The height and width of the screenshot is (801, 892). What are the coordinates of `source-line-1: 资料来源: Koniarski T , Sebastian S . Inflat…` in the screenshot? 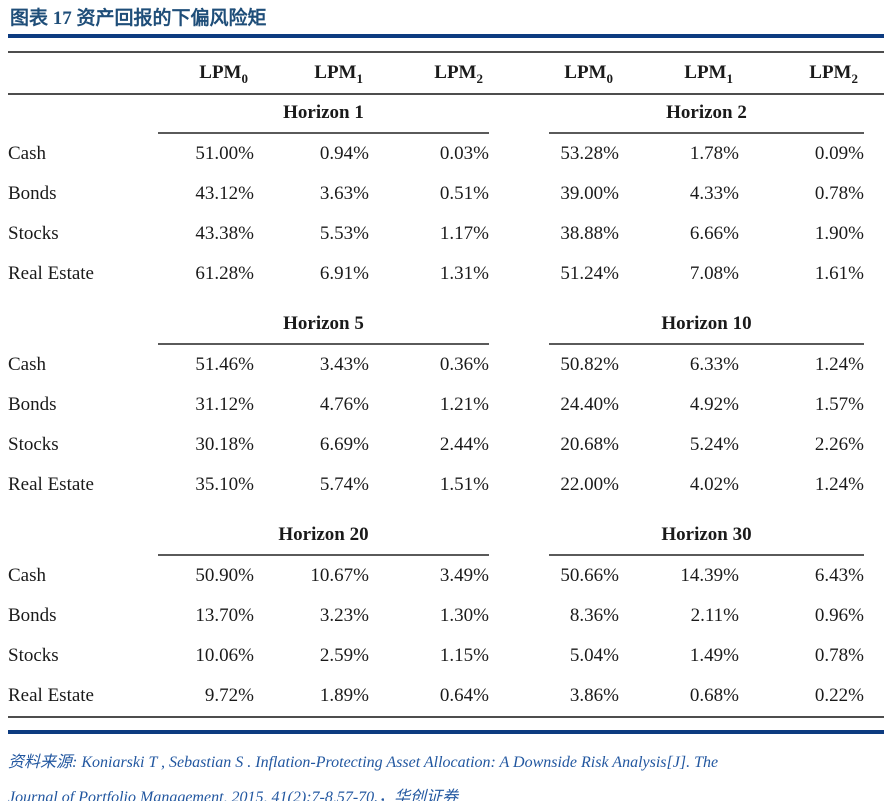 It's located at (363, 762).